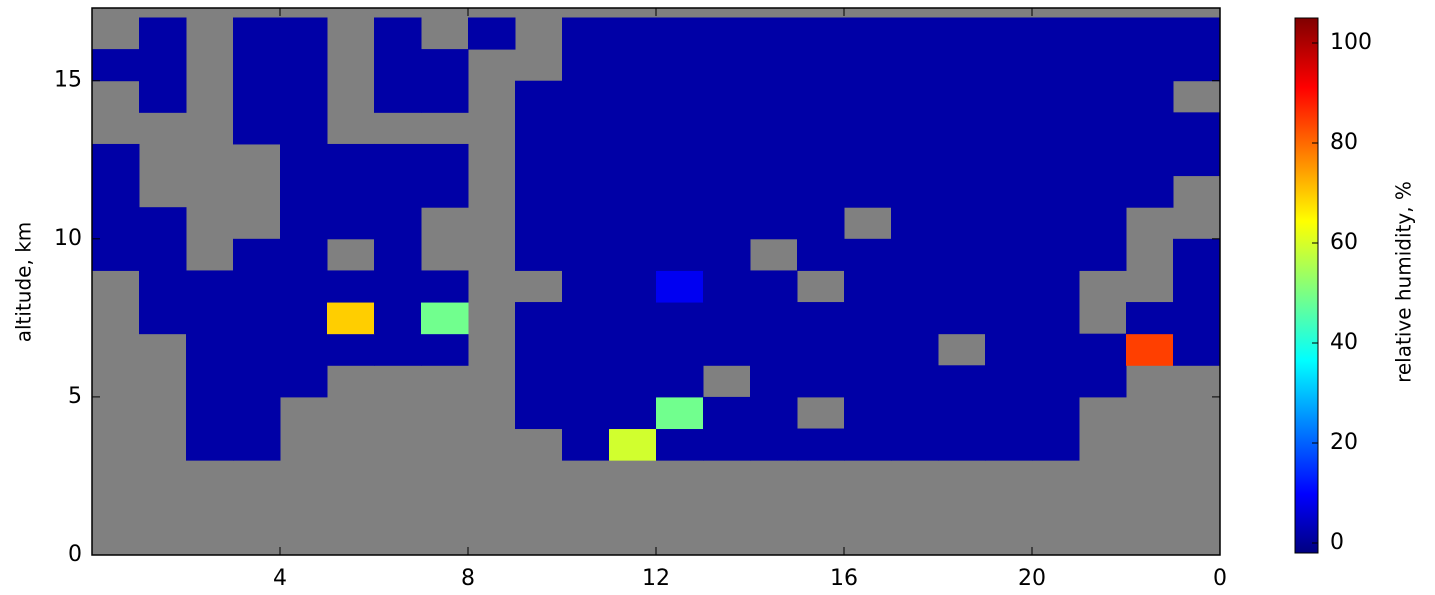  What do you see at coordinates (656, 578) in the screenshot?
I see `x-tick-label: 12` at bounding box center [656, 578].